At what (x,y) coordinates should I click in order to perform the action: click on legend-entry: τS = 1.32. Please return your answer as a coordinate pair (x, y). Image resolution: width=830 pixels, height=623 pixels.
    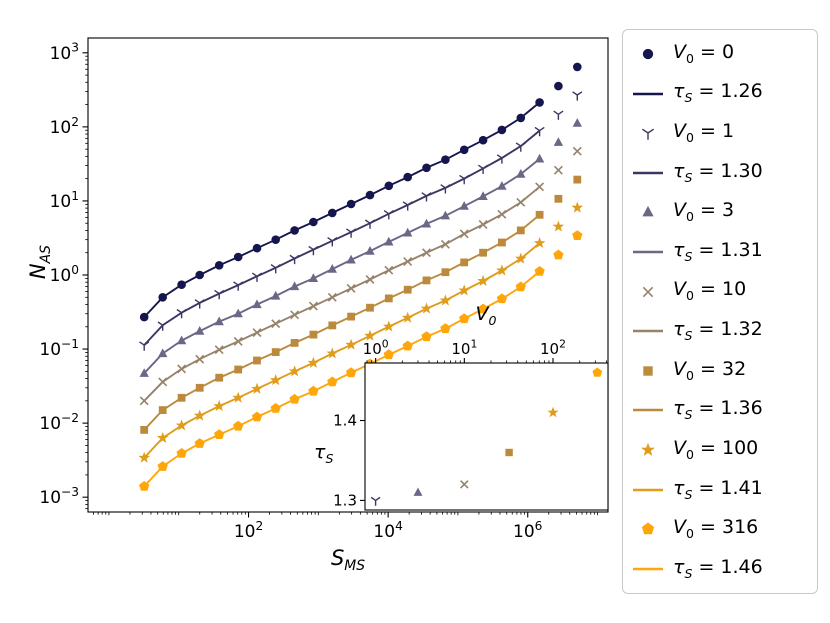
    Looking at the image, I should click on (720, 331).